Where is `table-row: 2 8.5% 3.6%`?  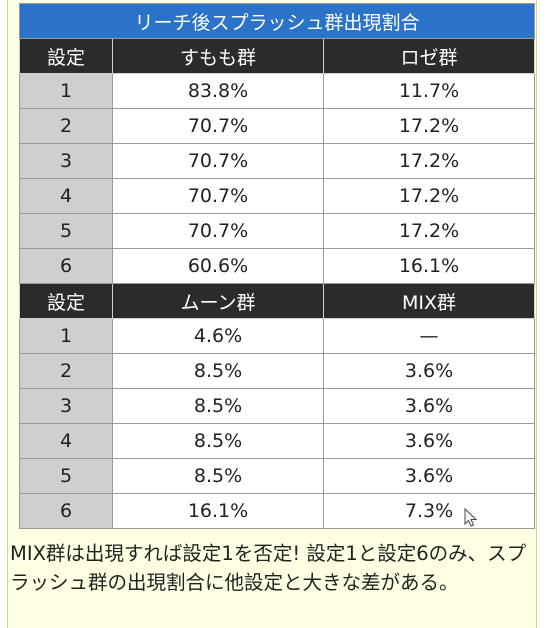
table-row: 2 8.5% 3.6% is located at coordinates (277, 371).